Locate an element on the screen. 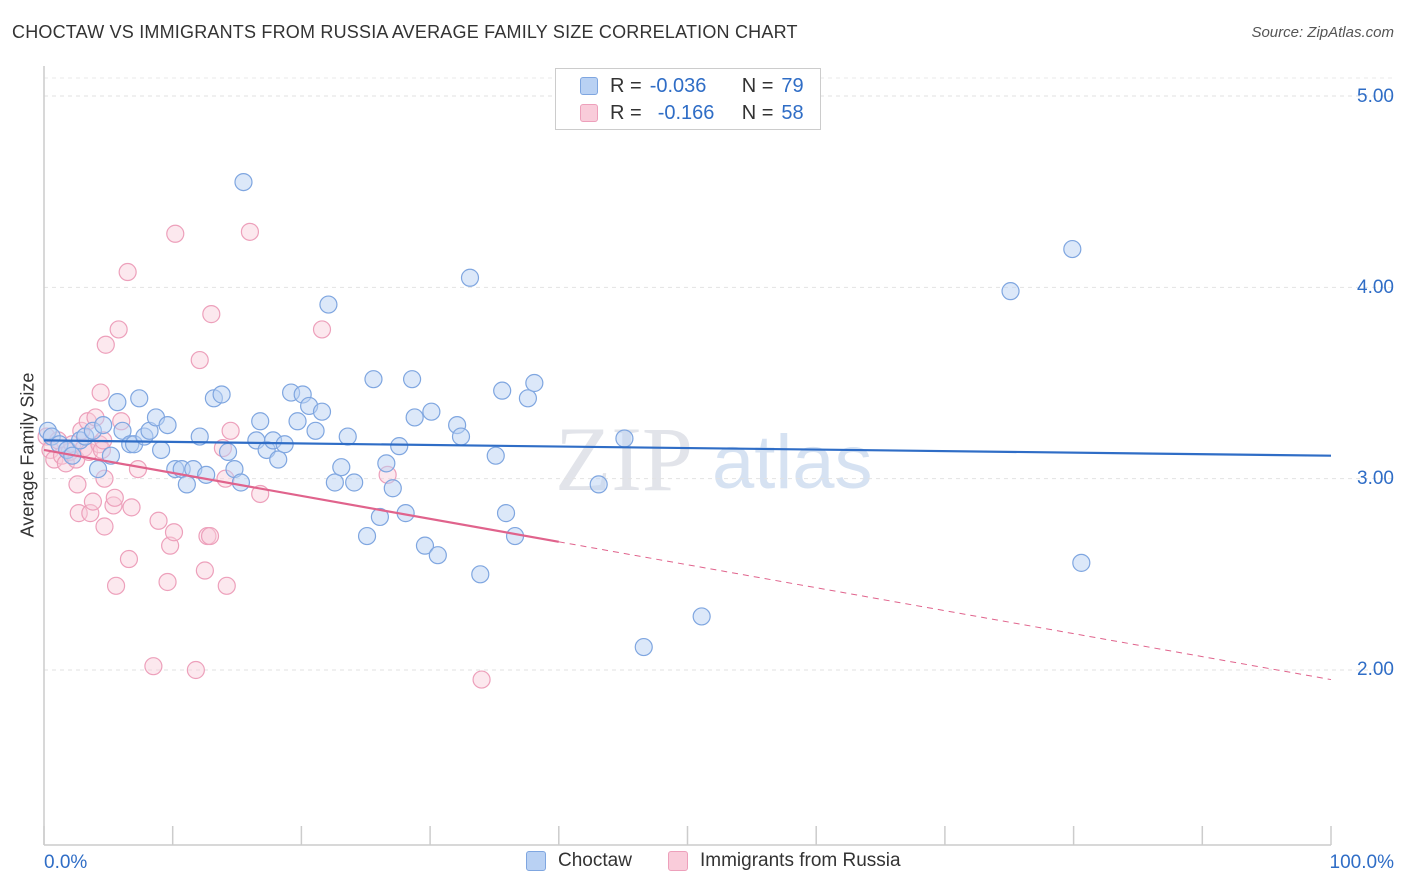  bottom-legend-choctaw: Choctaw is located at coordinates (579, 861).